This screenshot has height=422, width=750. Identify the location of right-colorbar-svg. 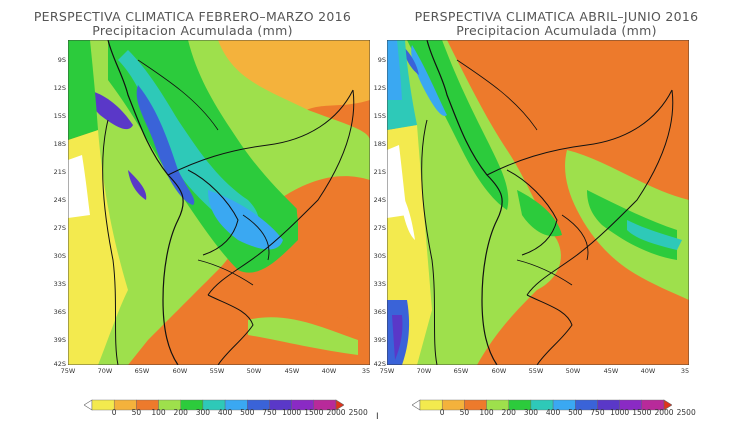
(542, 405).